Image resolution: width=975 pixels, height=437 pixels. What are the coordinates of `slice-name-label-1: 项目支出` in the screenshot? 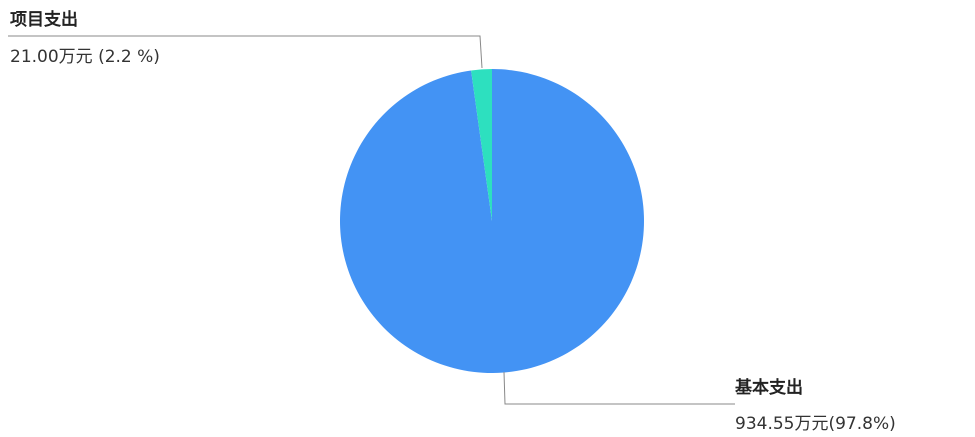 It's located at (44, 19).